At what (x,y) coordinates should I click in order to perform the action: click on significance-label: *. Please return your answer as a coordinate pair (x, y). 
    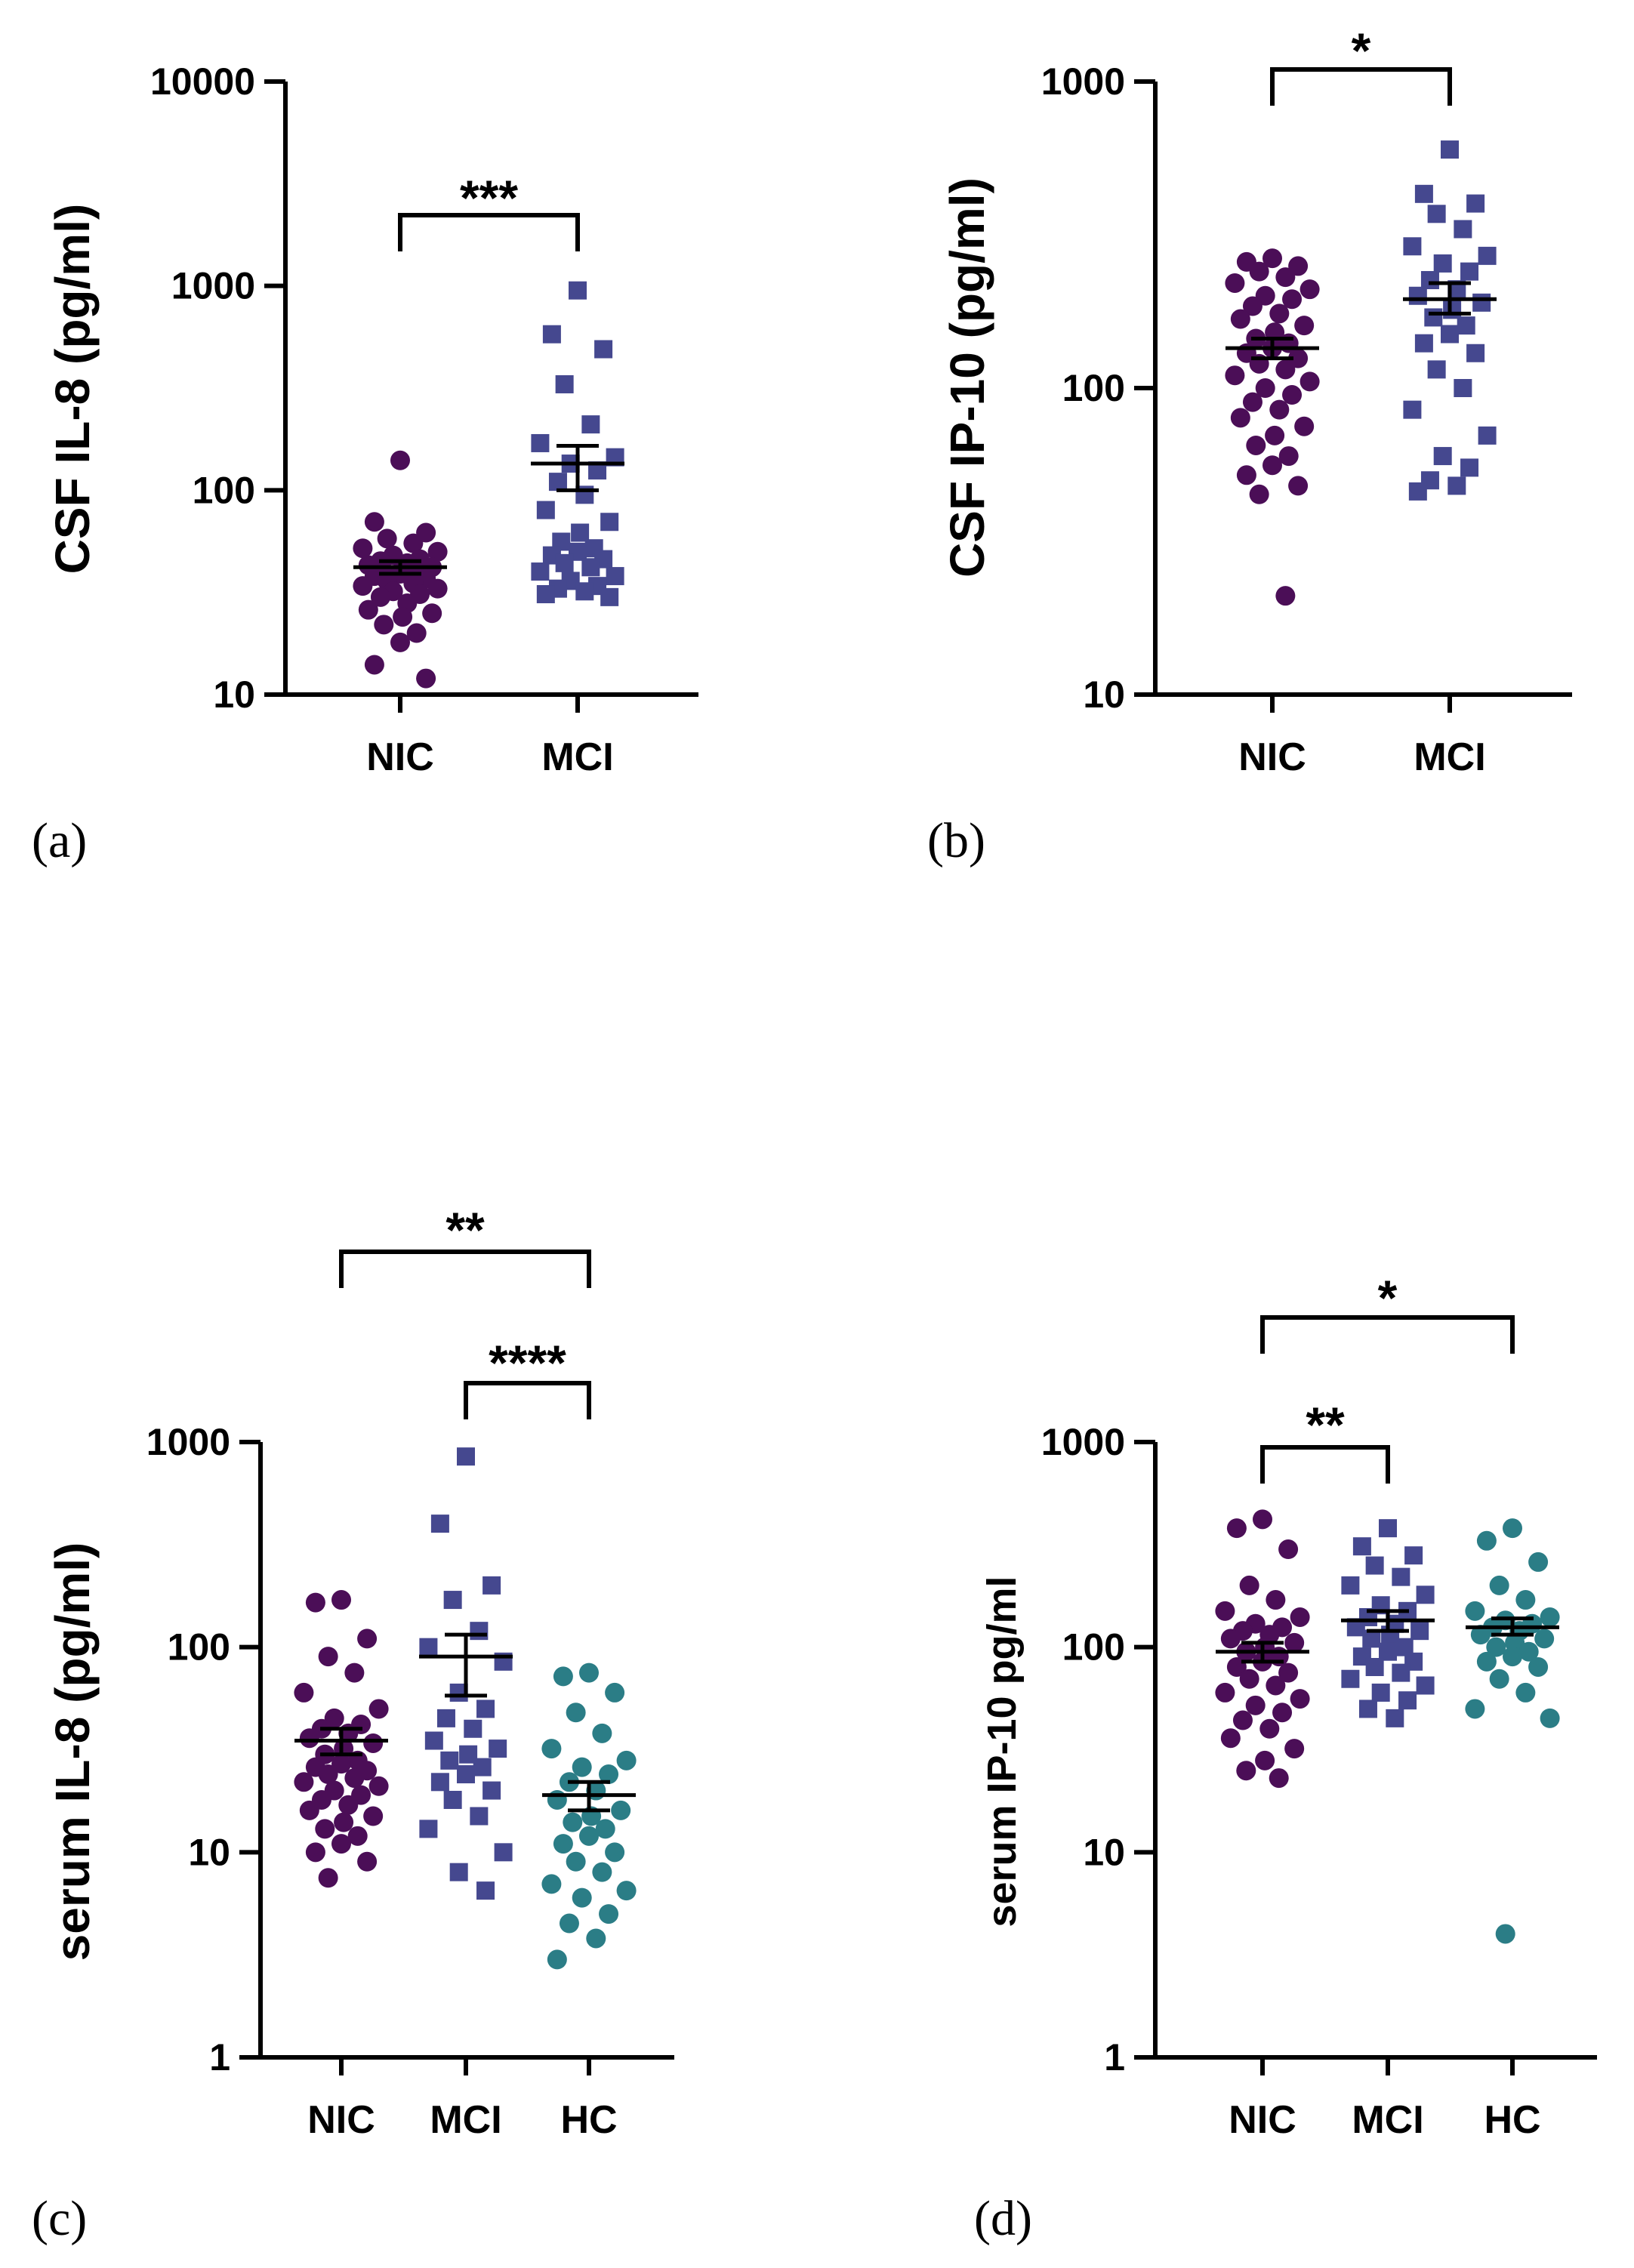
    Looking at the image, I should click on (1388, 1298).